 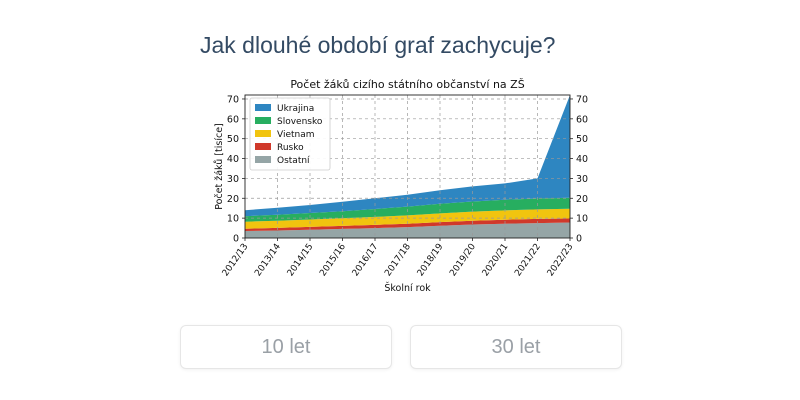 What do you see at coordinates (236, 239) in the screenshot?
I see `y-tick-label-left: 0` at bounding box center [236, 239].